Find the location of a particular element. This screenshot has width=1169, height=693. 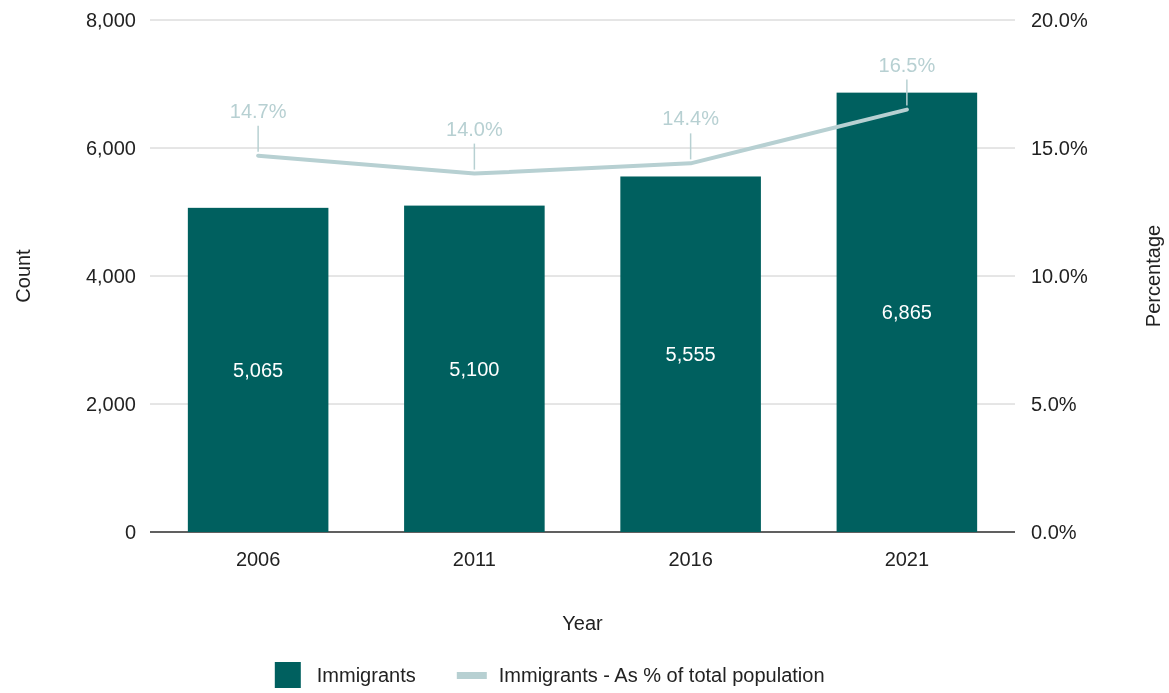

data-label: 5,065 is located at coordinates (258, 369).